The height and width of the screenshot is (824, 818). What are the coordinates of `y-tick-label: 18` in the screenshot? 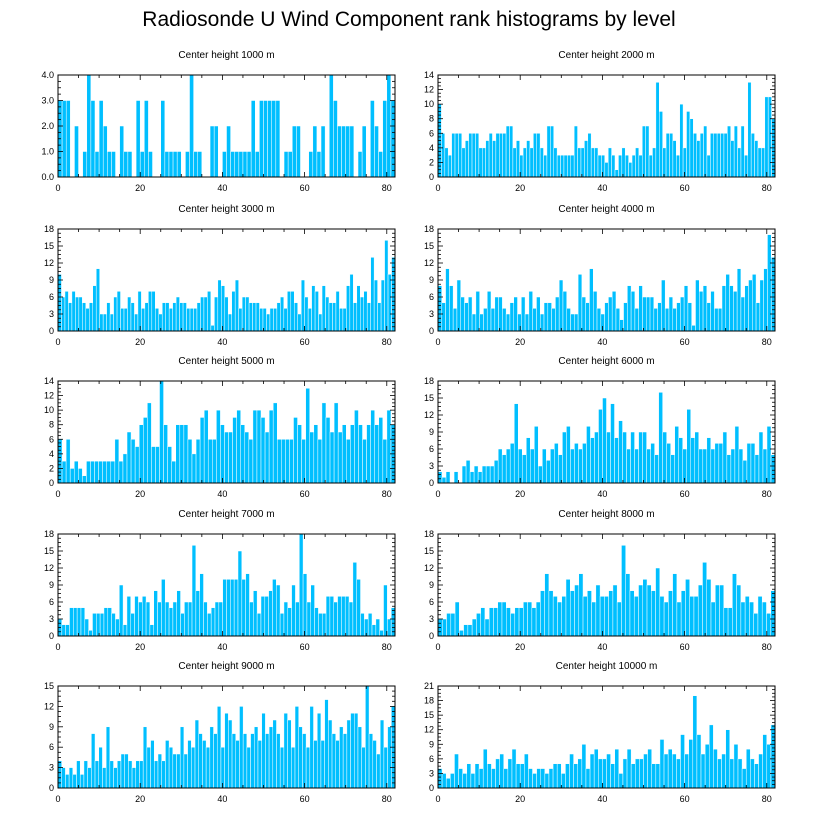 It's located at (49, 534).